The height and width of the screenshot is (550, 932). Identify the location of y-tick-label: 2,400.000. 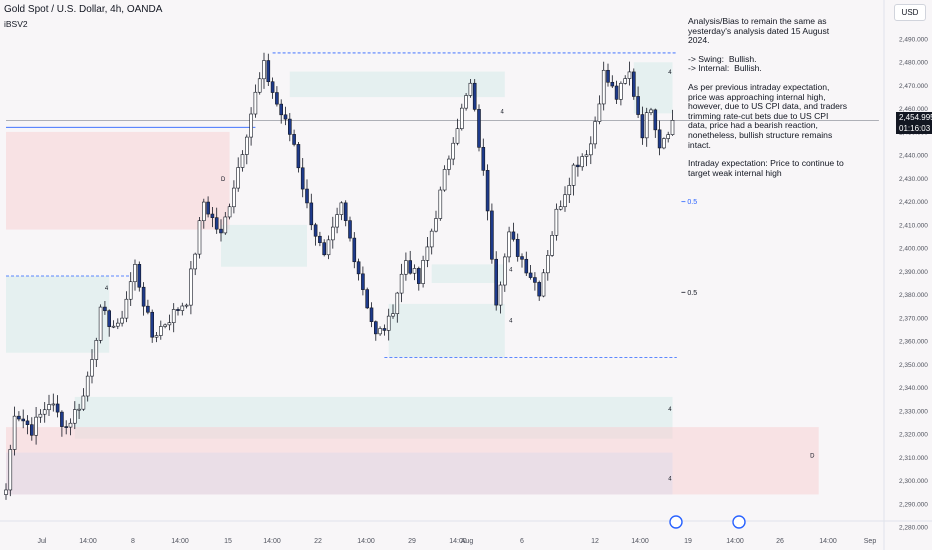
(913, 249).